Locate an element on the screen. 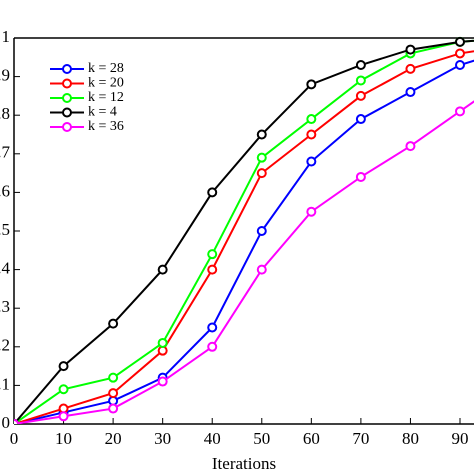 The height and width of the screenshot is (474, 474). x-tick-label: 60 is located at coordinates (311, 438).